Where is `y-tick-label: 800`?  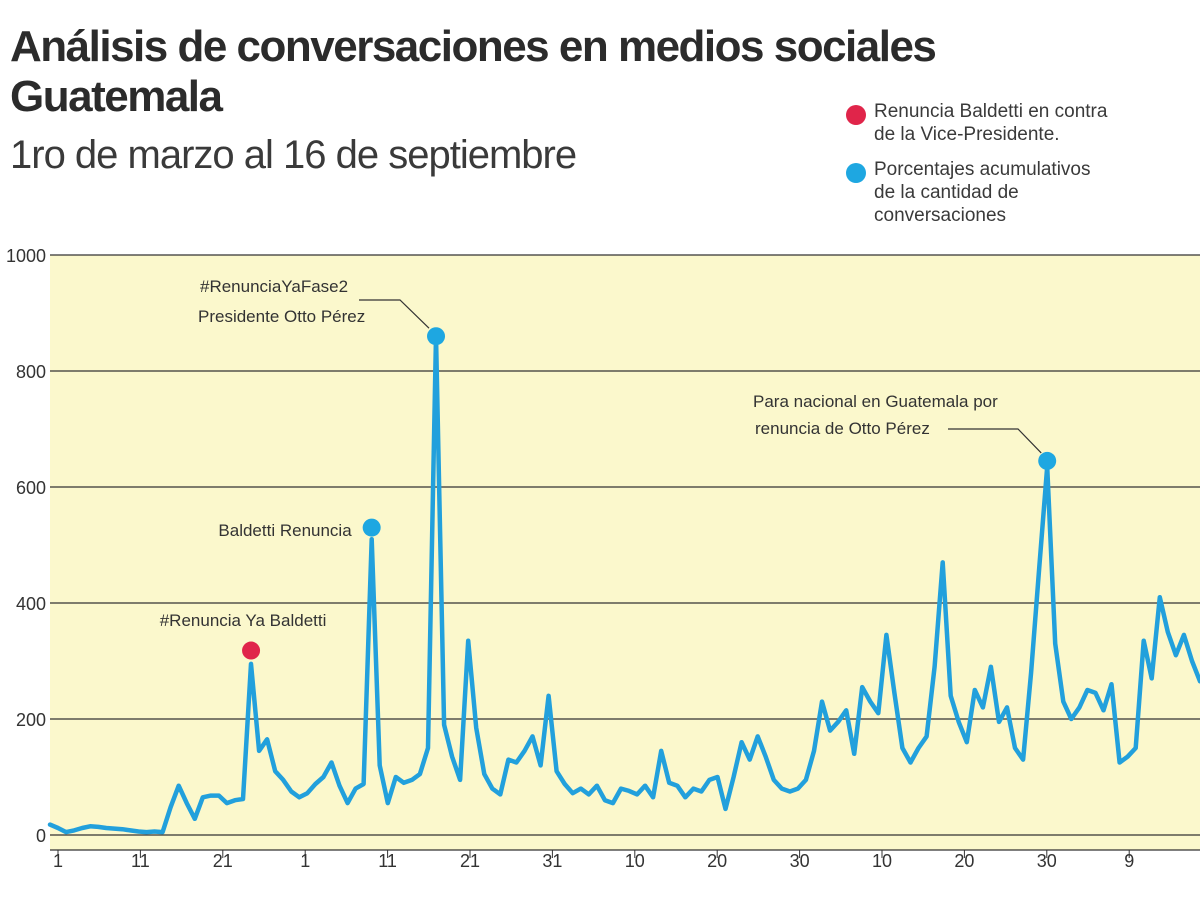
y-tick-label: 800 is located at coordinates (31, 372).